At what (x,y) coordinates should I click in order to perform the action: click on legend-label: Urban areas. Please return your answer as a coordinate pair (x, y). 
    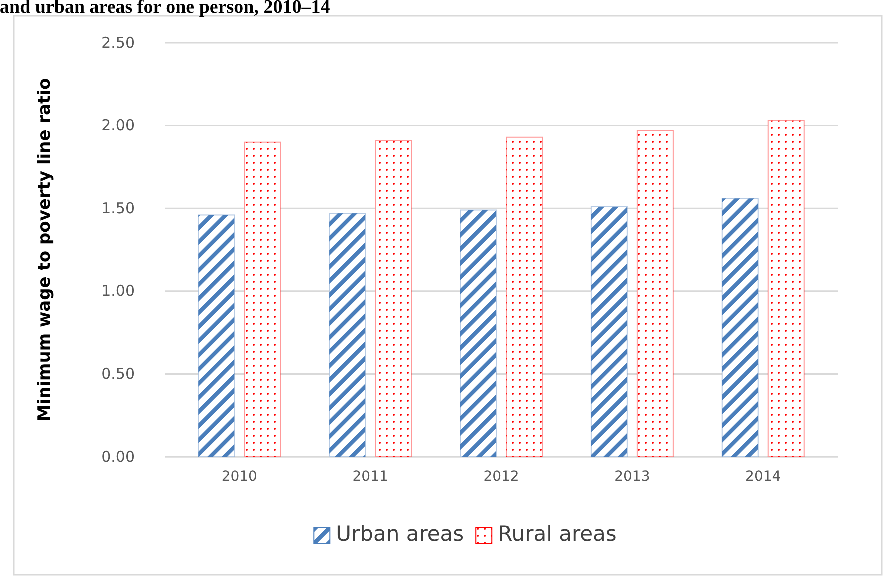
    Looking at the image, I should click on (400, 534).